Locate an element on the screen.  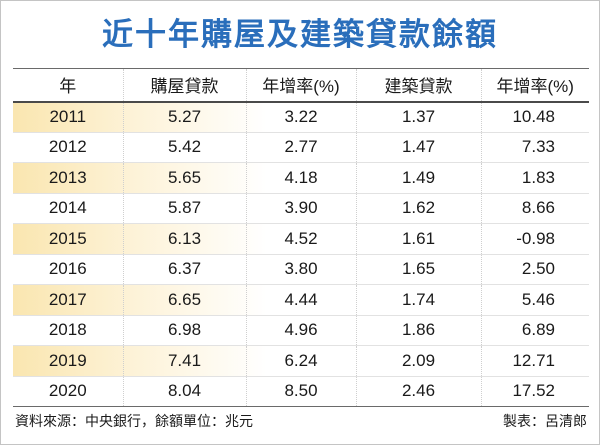
cell-construction-growth: 12.71 is located at coordinates (534, 360).